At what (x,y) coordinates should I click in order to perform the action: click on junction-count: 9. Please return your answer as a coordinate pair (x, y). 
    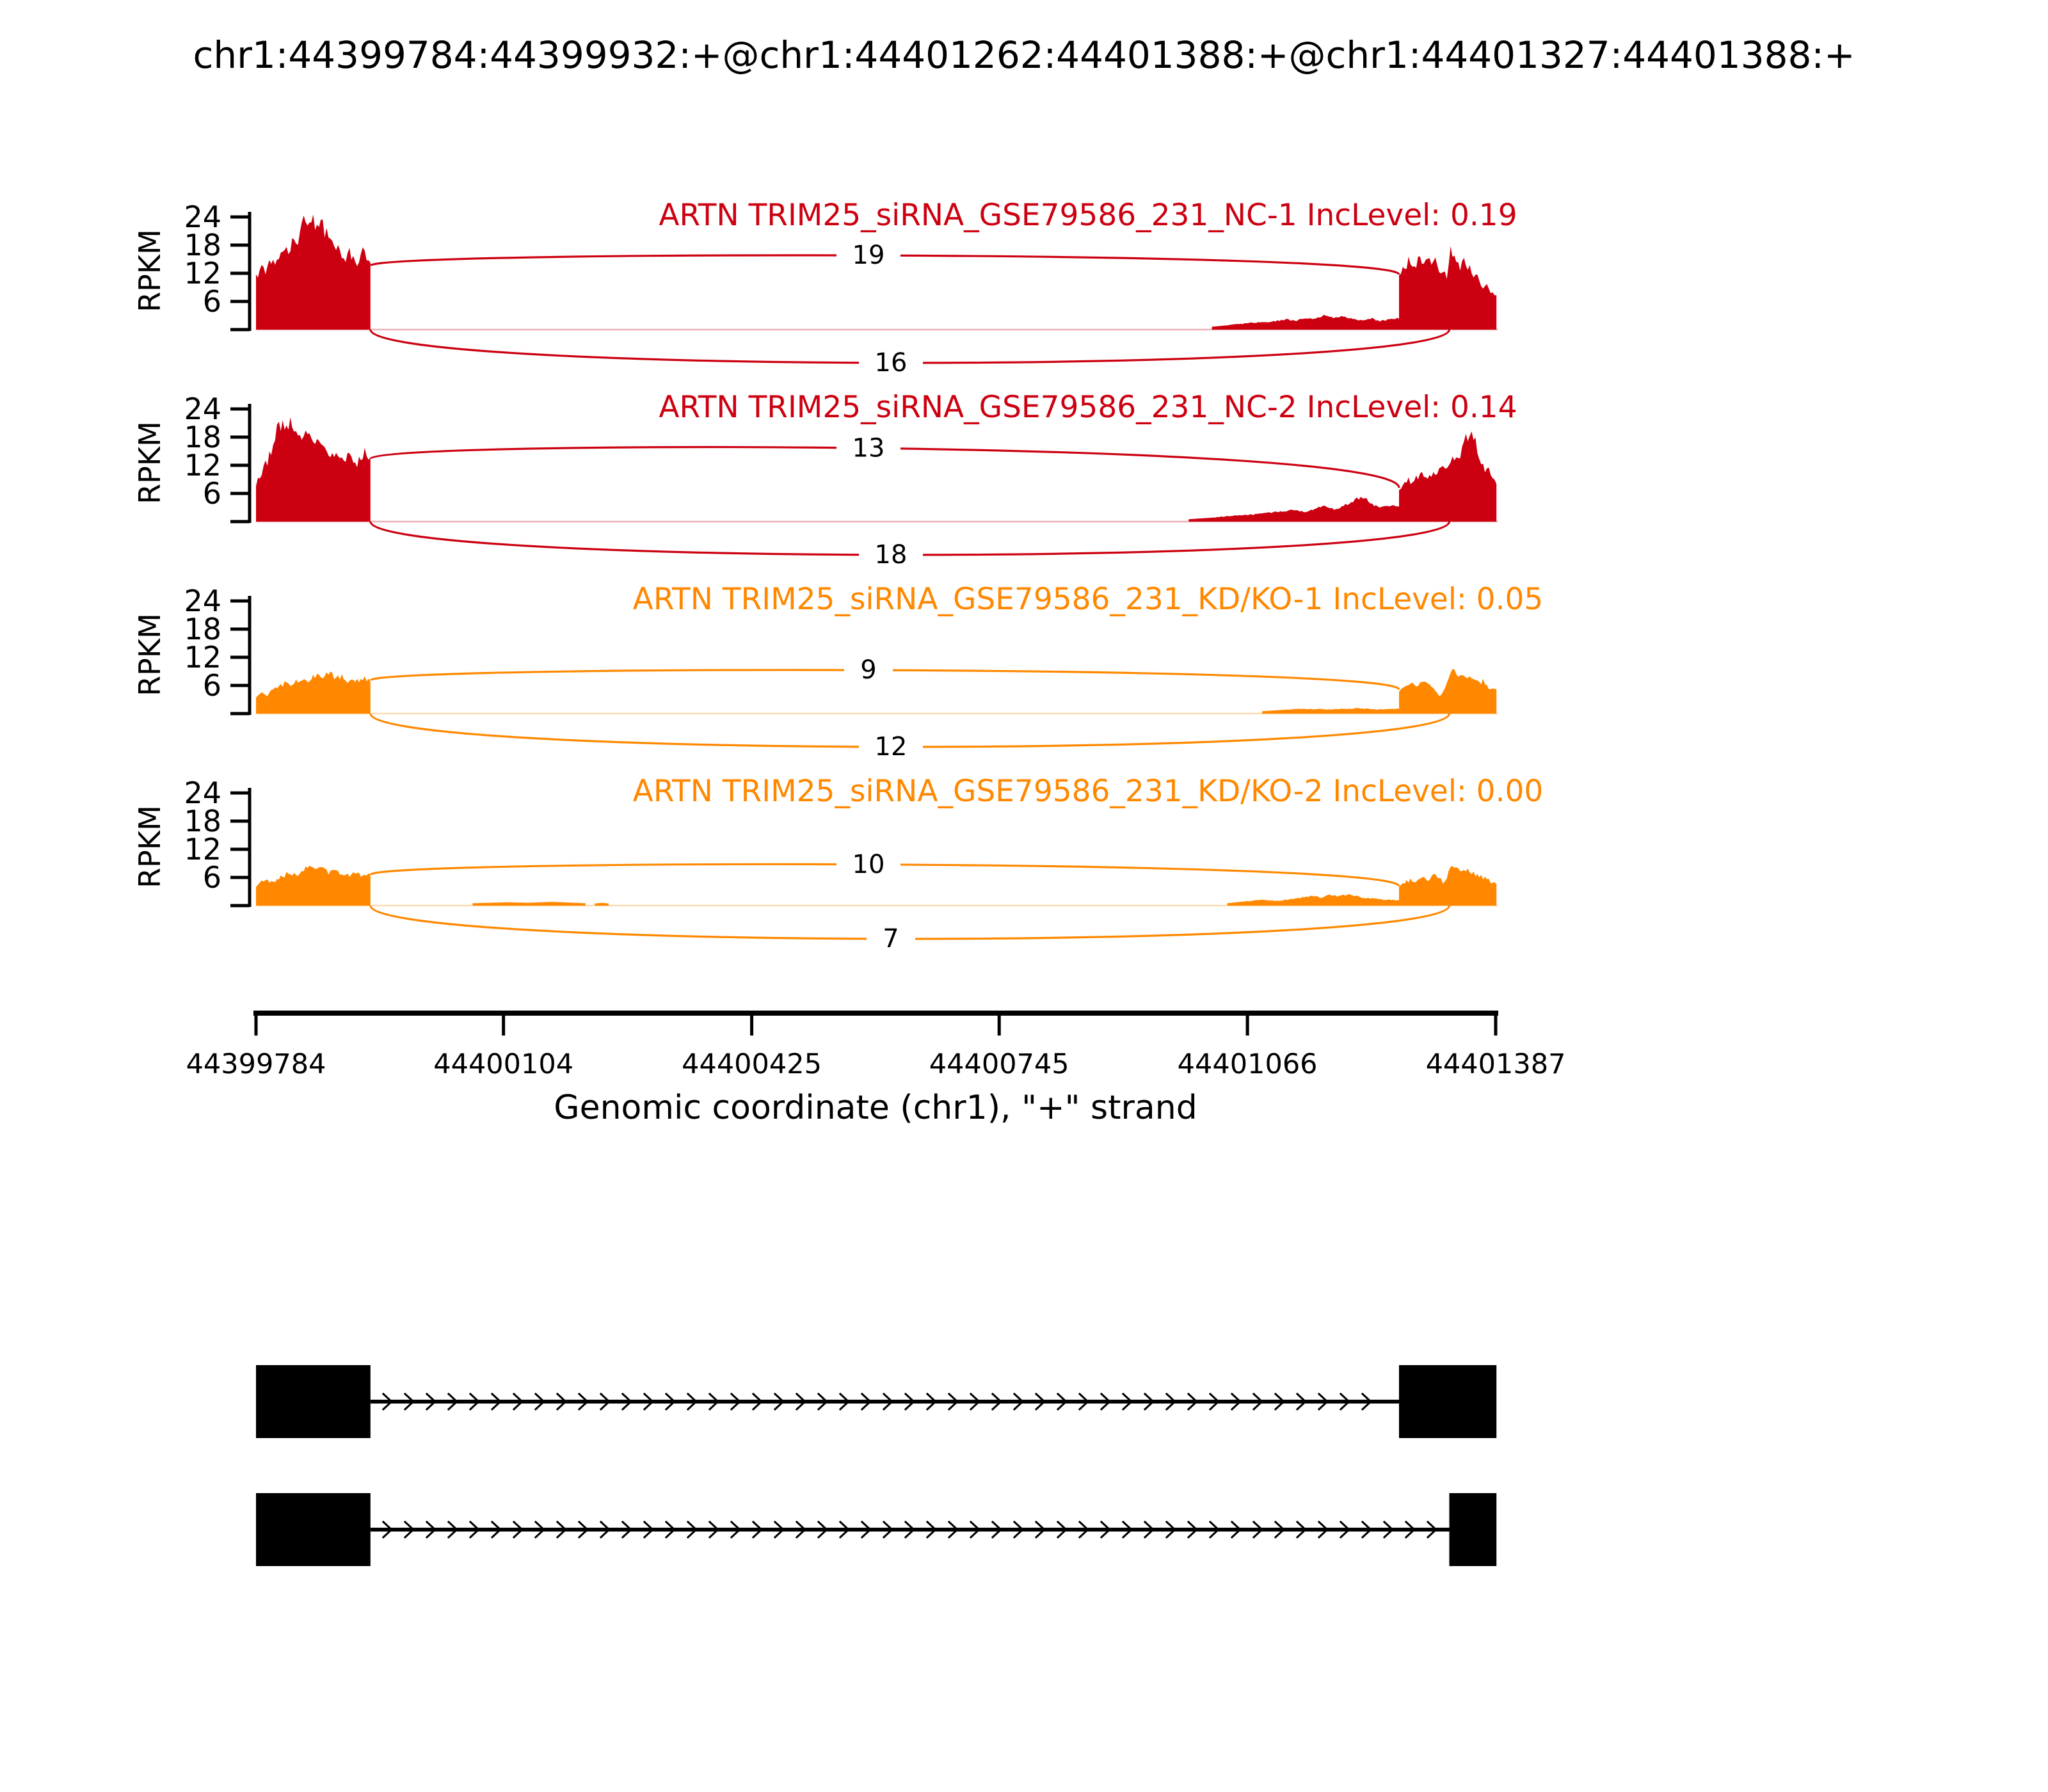
    Looking at the image, I should click on (868, 670).